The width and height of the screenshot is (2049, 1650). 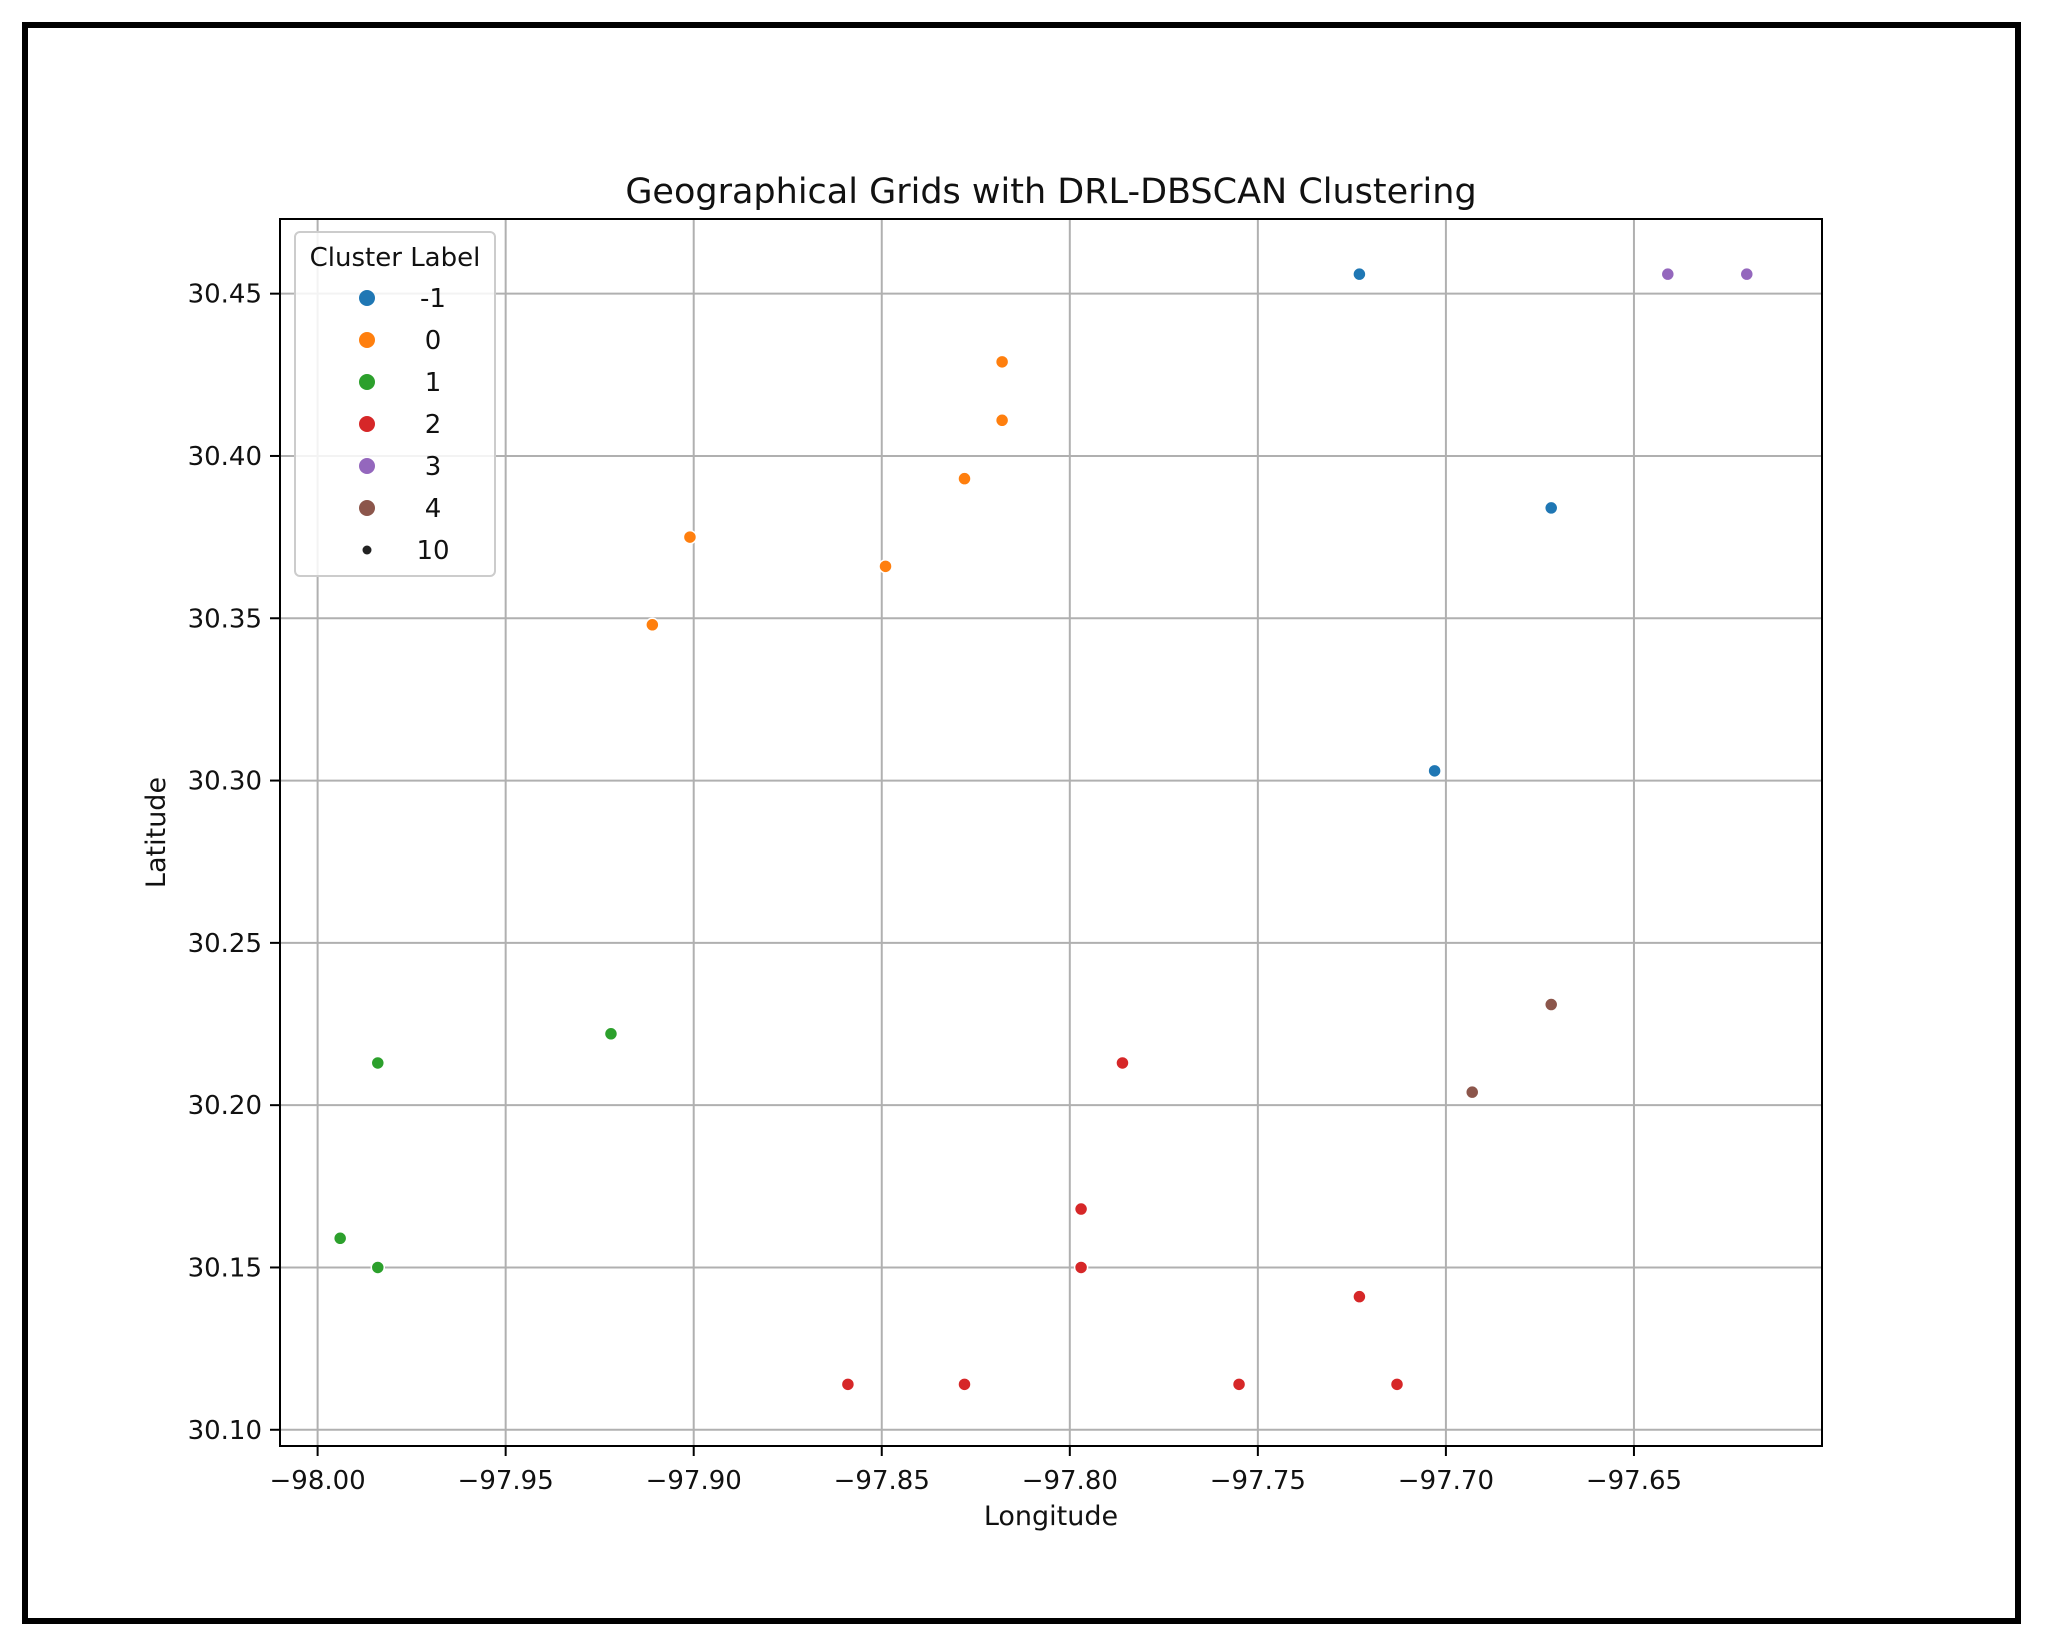 What do you see at coordinates (225, 619) in the screenshot?
I see `y-tick-label: 30.35` at bounding box center [225, 619].